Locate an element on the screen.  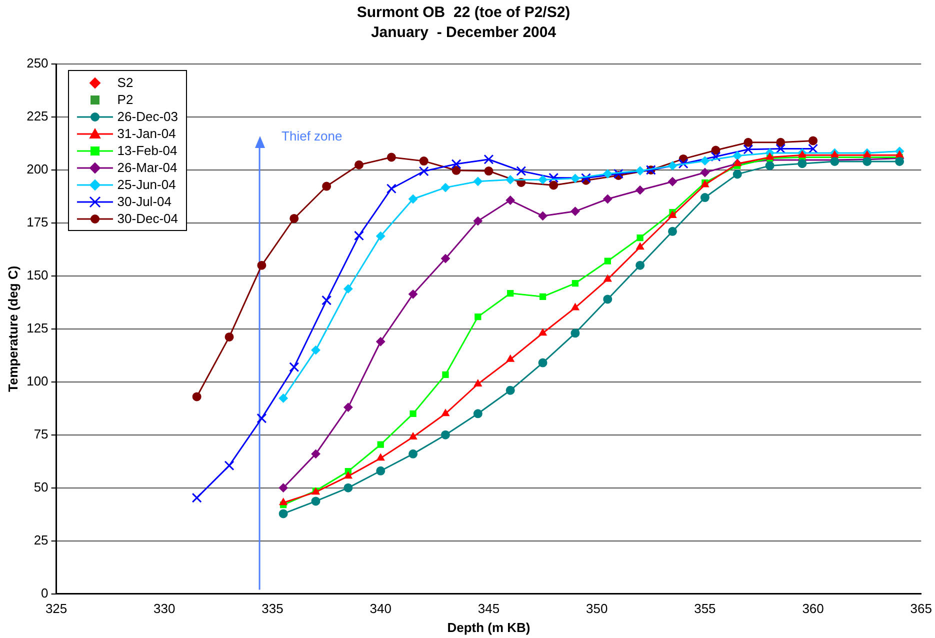
legend-label: P2 is located at coordinates (125, 99).